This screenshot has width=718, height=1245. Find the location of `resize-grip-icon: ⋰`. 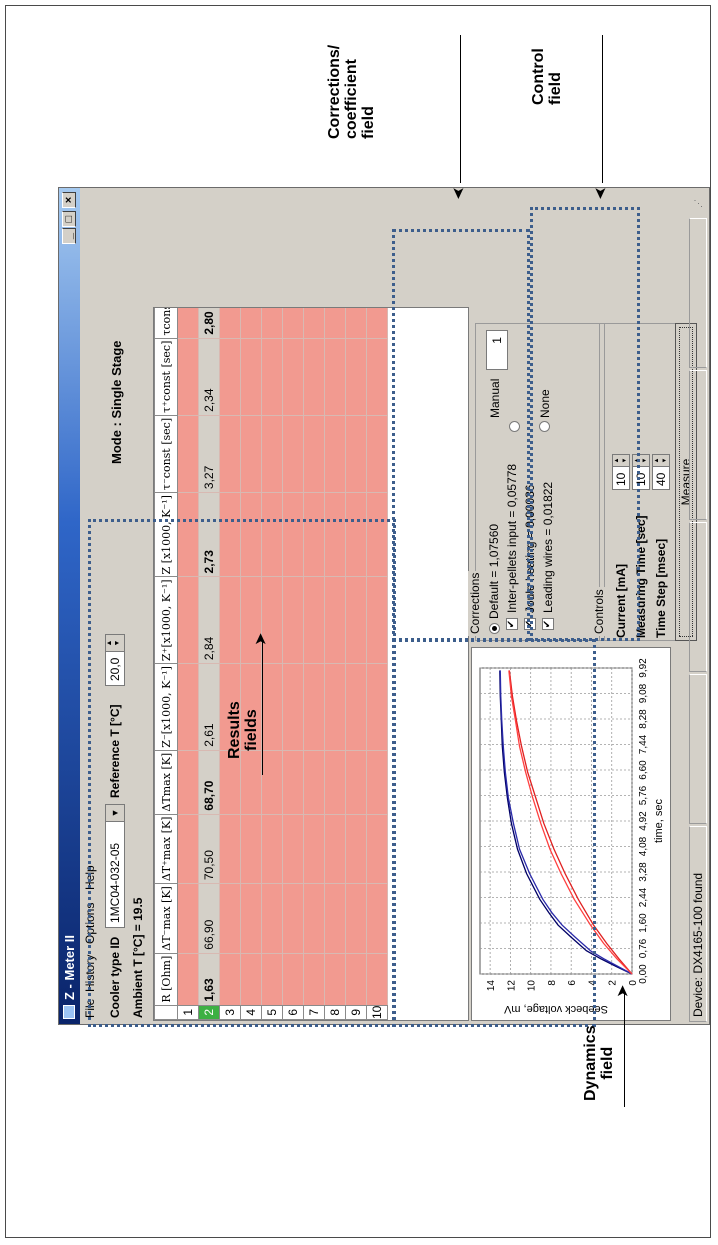

resize-grip-icon: ⋰ is located at coordinates (698, 203).